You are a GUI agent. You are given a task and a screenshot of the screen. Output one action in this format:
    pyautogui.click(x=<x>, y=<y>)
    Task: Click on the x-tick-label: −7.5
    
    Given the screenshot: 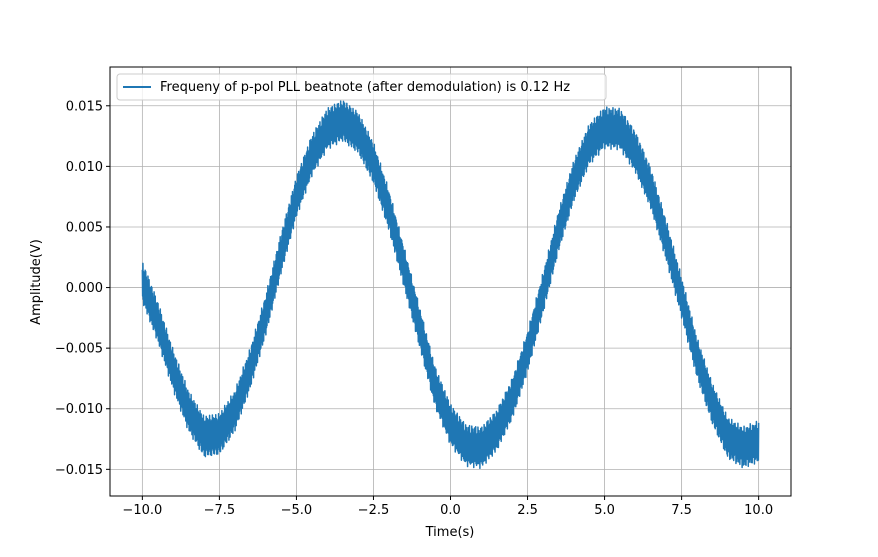 What is the action you would take?
    pyautogui.click(x=220, y=510)
    